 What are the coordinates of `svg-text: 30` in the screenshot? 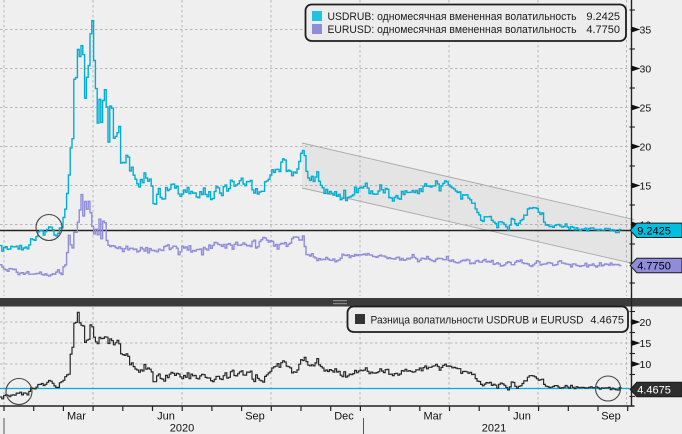 It's located at (646, 69).